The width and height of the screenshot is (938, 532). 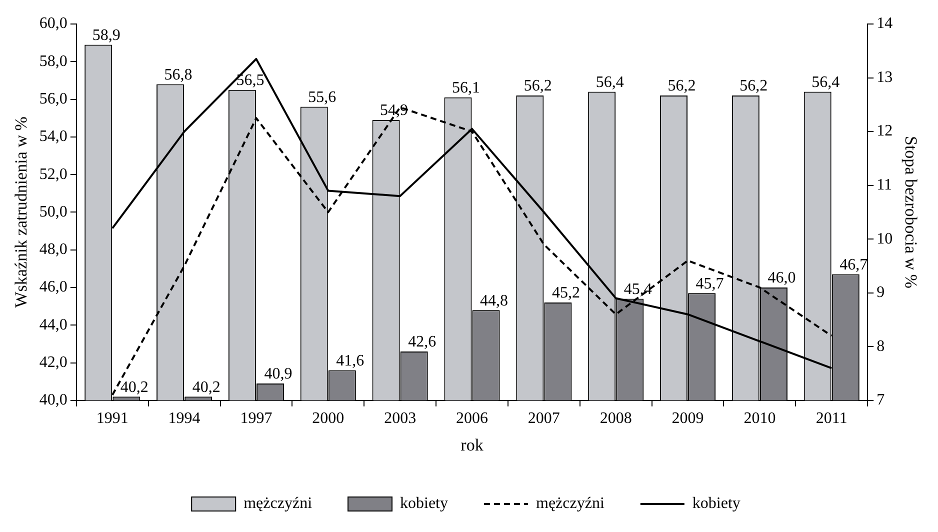 What do you see at coordinates (53, 61) in the screenshot?
I see `y-tick-label: 58,0` at bounding box center [53, 61].